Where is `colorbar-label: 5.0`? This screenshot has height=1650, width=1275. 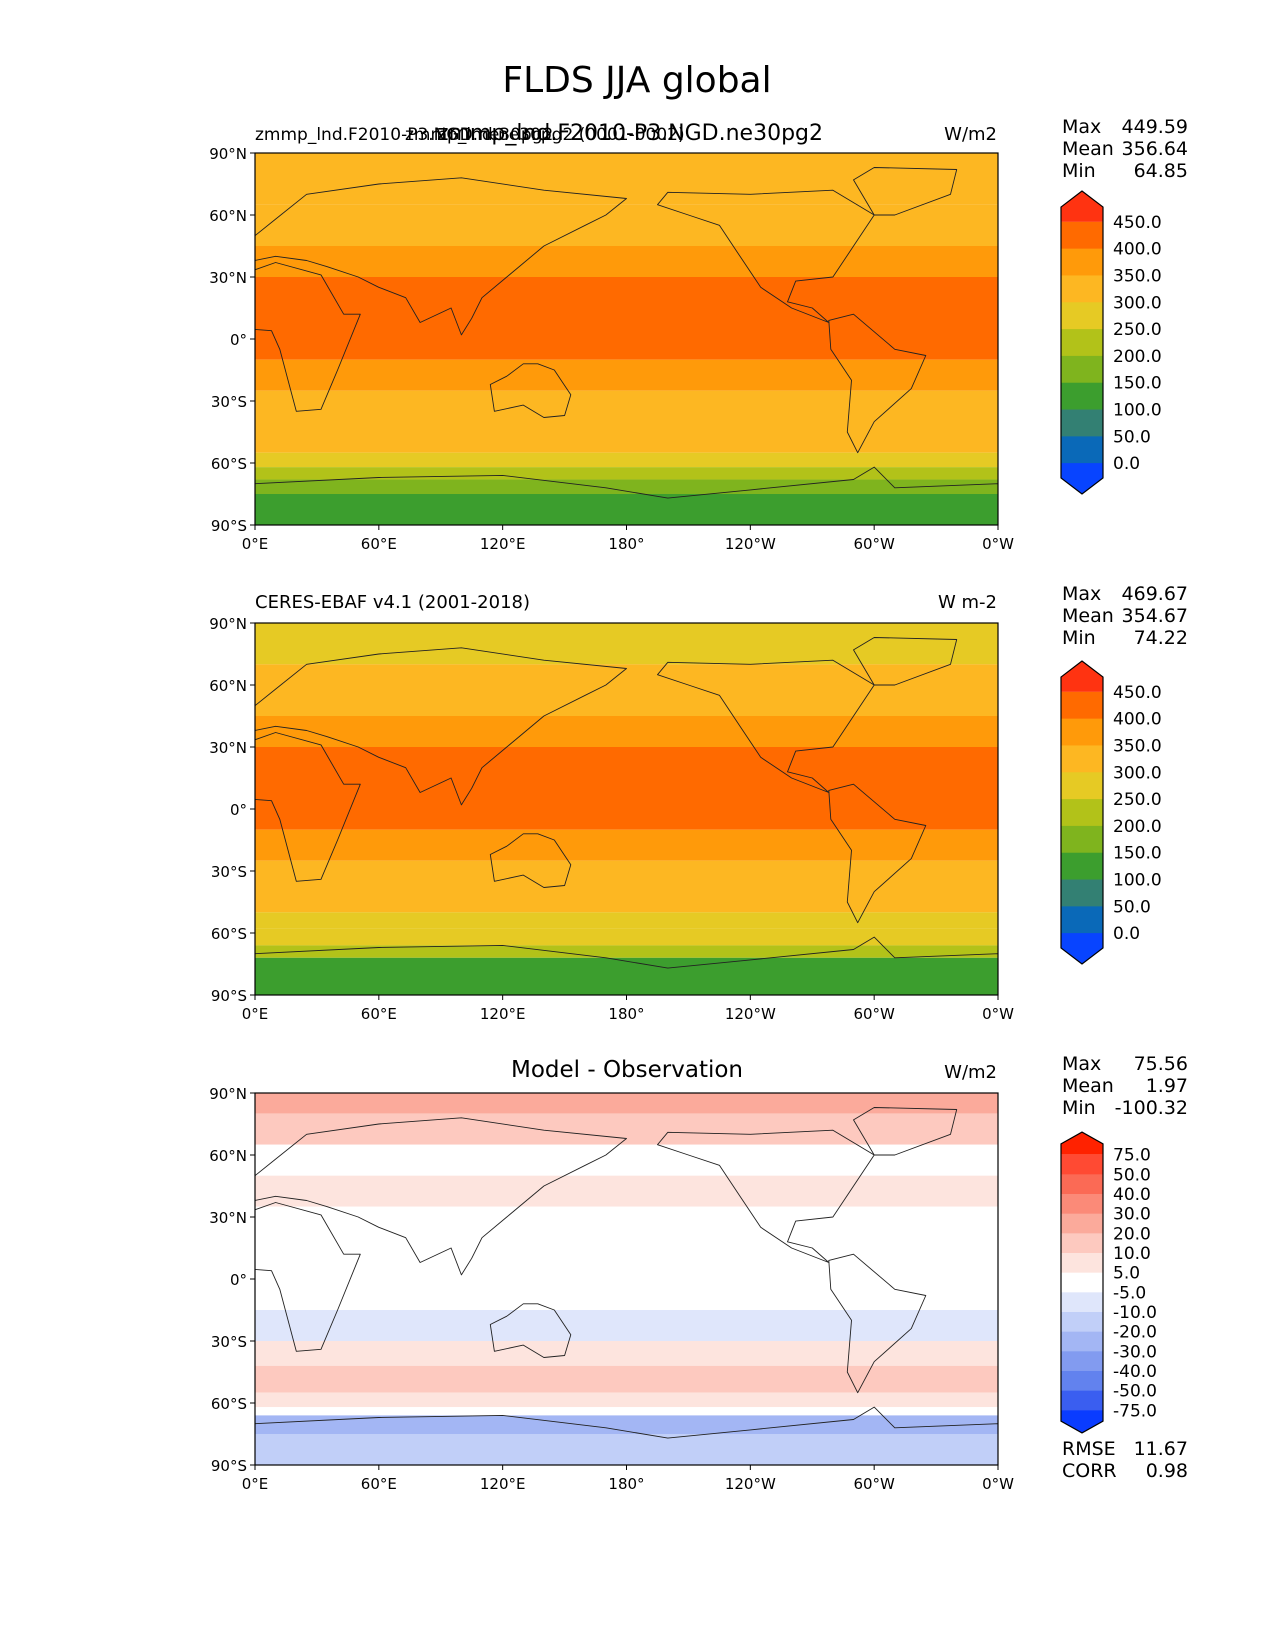
colorbar-label: 5.0 is located at coordinates (1126, 1274).